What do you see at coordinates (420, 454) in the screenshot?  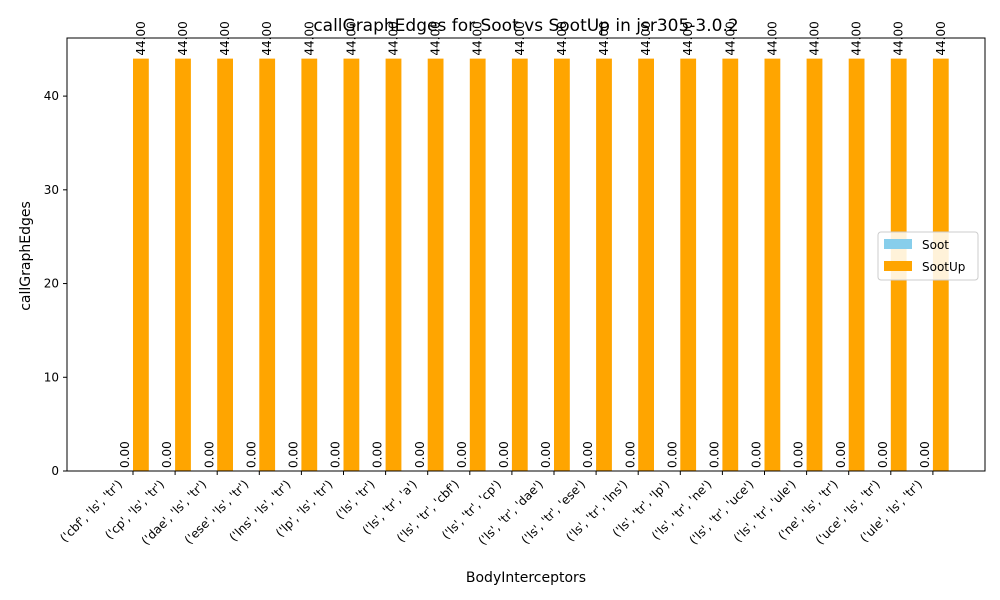 I see `data-label-soot-7: 0.00` at bounding box center [420, 454].